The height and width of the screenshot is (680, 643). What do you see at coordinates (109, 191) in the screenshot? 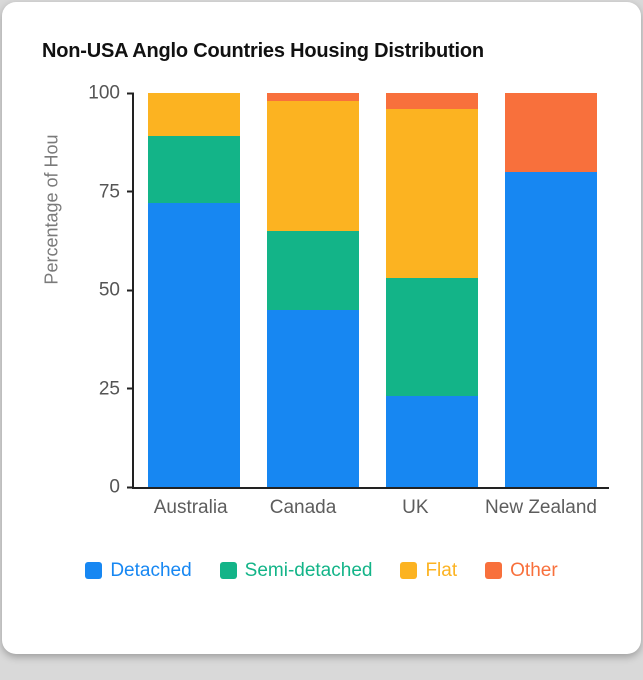
I see `y-tick-label: 75` at bounding box center [109, 191].